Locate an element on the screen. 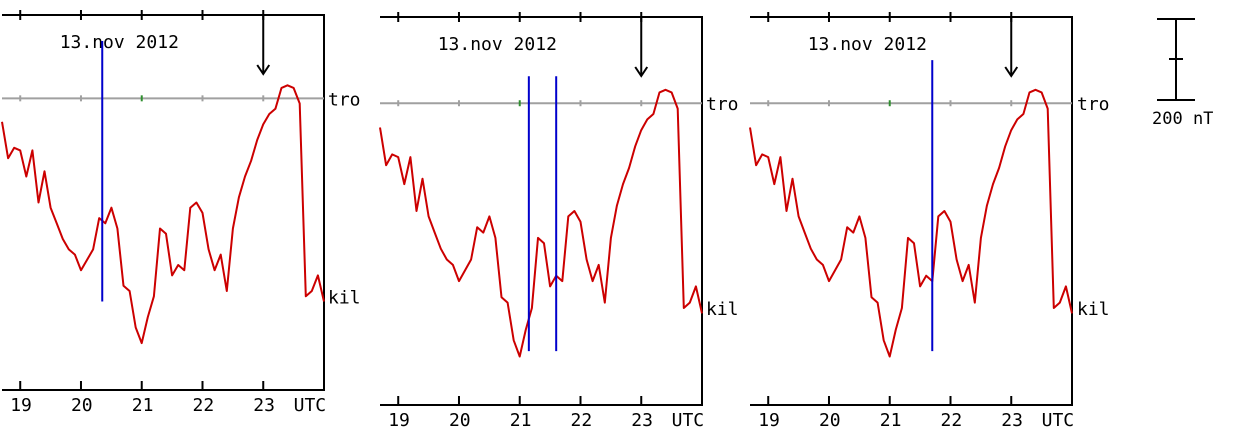  scale-bar-label: 200 nT is located at coordinates (1182, 119).